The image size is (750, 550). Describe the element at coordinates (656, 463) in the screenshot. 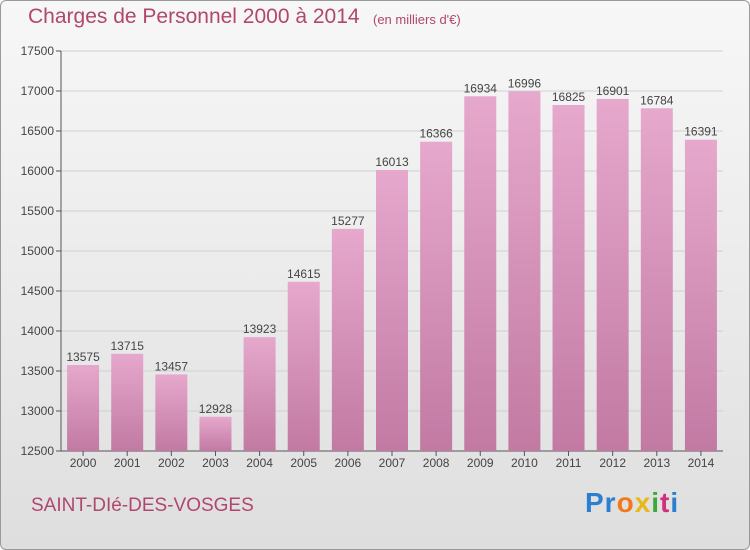

I see `x-tick-label-2013: 2013` at that location.